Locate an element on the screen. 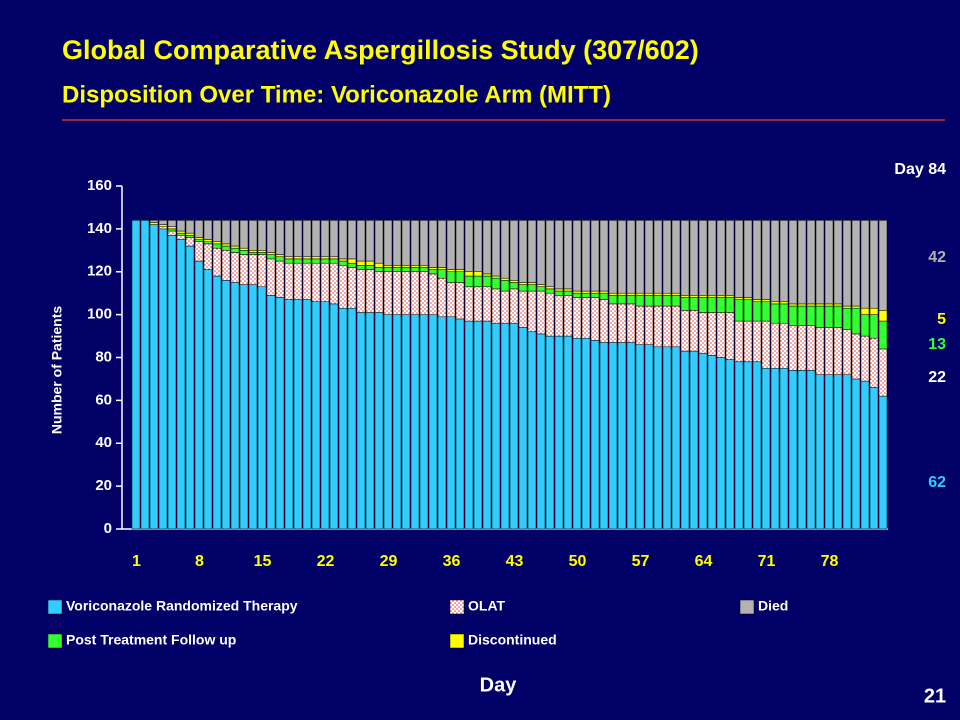 This screenshot has width=960, height=720. y-tick-label: 80 is located at coordinates (103, 356).